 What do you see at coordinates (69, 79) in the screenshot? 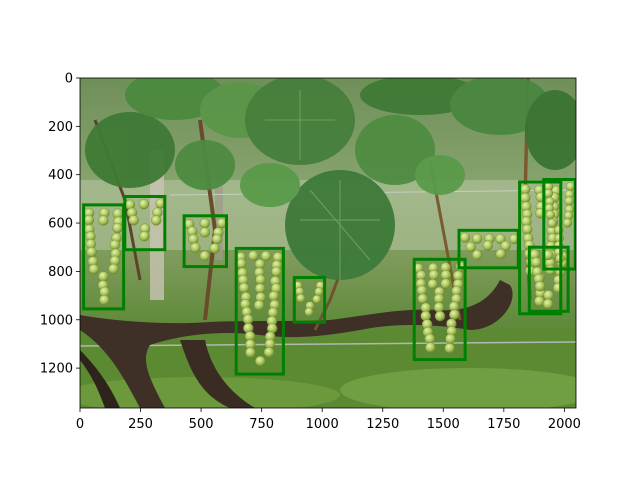
I see `y-tick-label: 0` at bounding box center [69, 79].